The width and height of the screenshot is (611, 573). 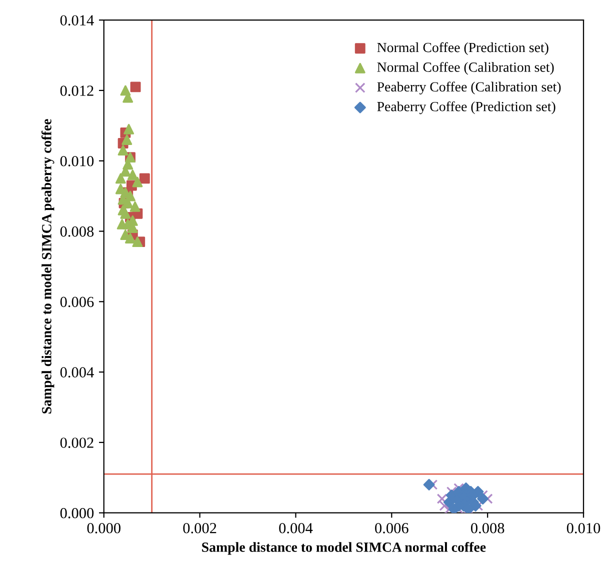 I want to click on y-tick-label: 0.014, so click(x=77, y=20).